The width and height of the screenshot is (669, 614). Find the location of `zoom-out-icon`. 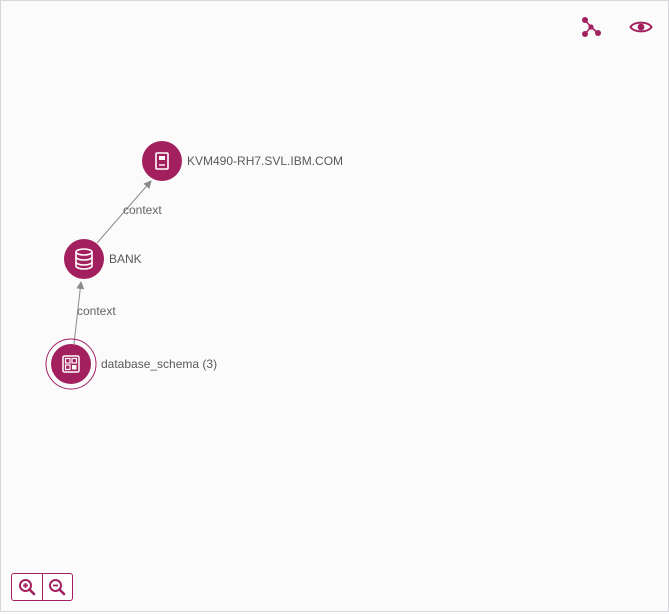

zoom-out-icon is located at coordinates (57, 587).